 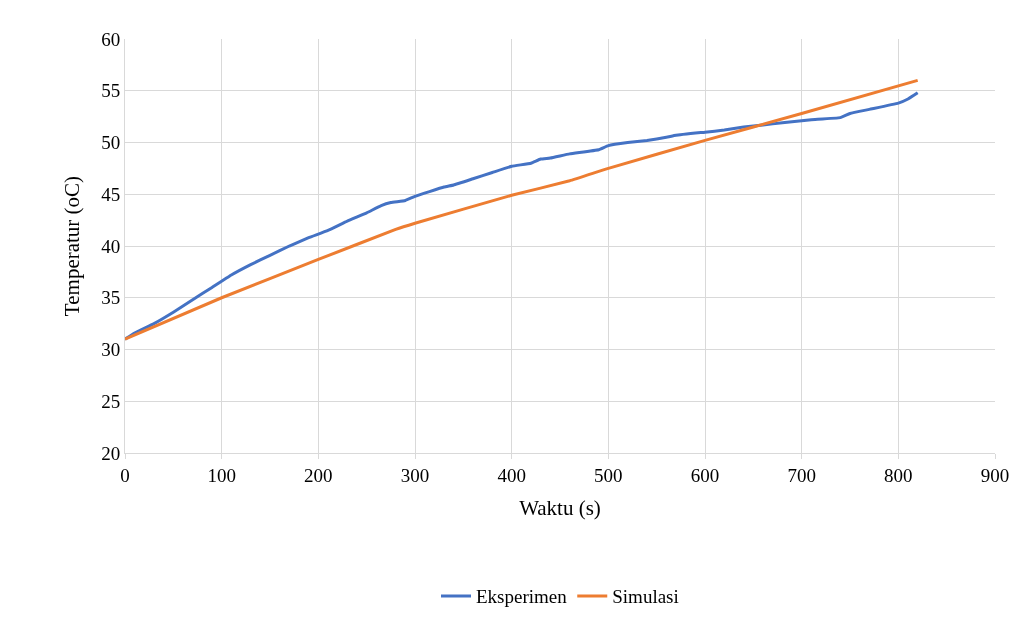 I want to click on y-tick-label: 20, so click(x=111, y=453).